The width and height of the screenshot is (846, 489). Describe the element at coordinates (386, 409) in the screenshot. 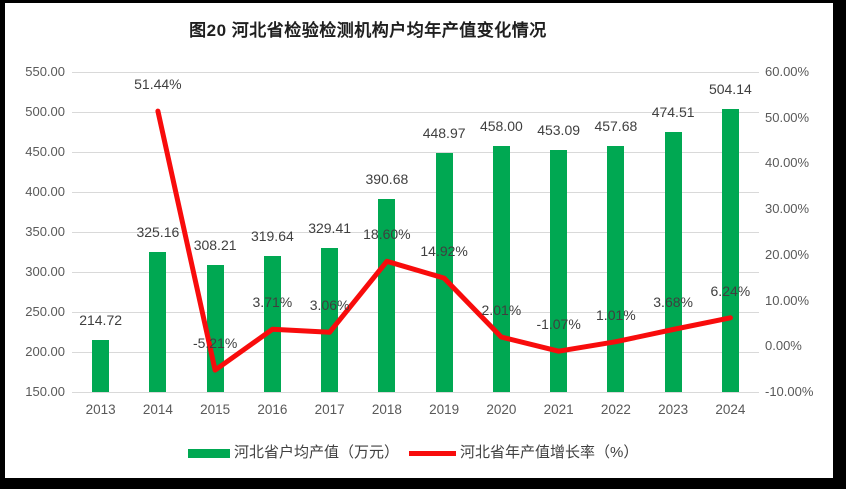

I see `x-axis-label: 2018` at that location.